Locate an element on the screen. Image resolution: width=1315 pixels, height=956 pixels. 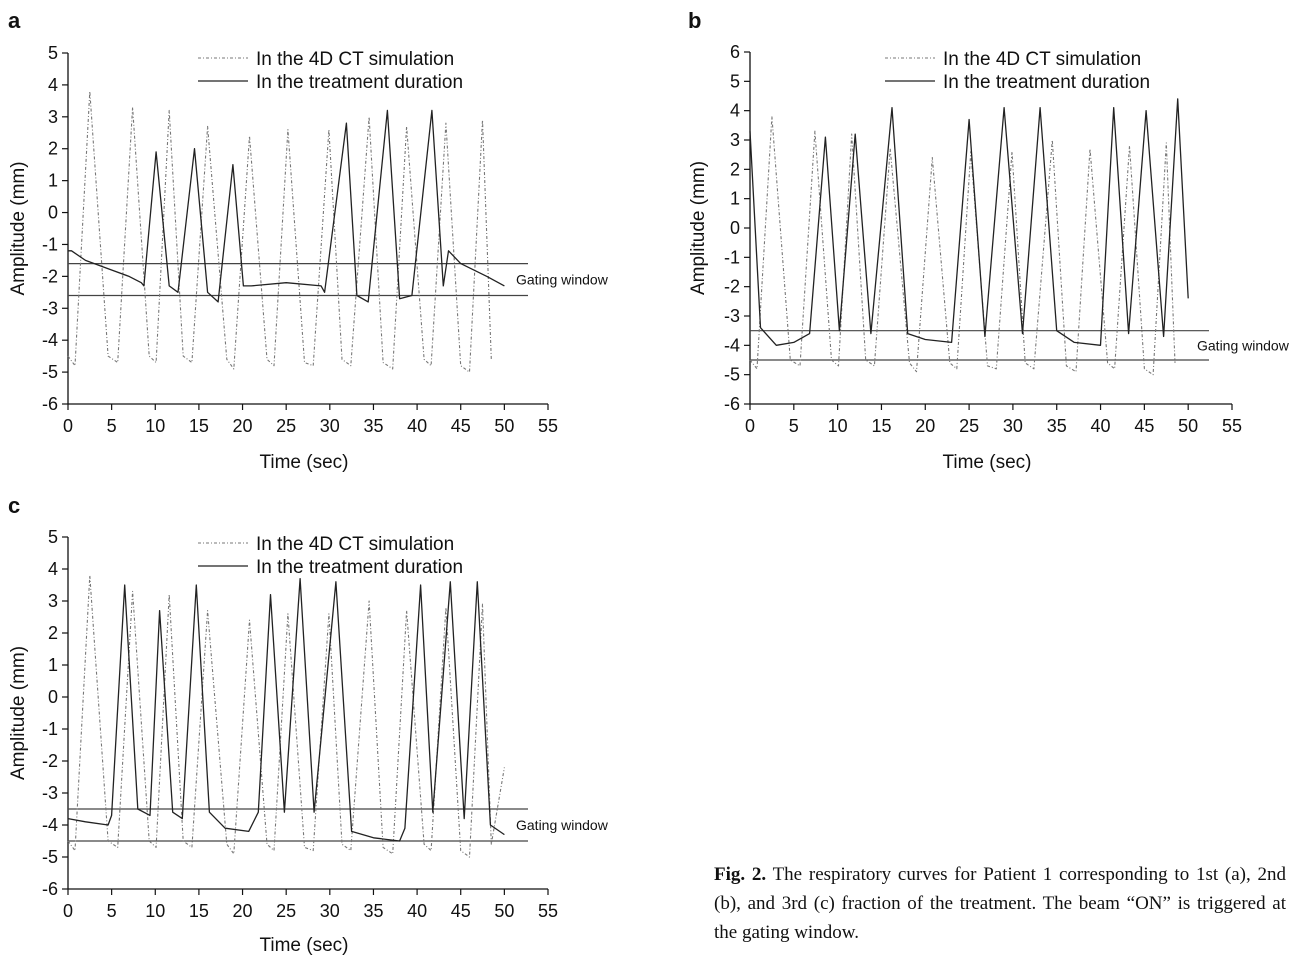
caption-label: Fig. 2. is located at coordinates (740, 874).